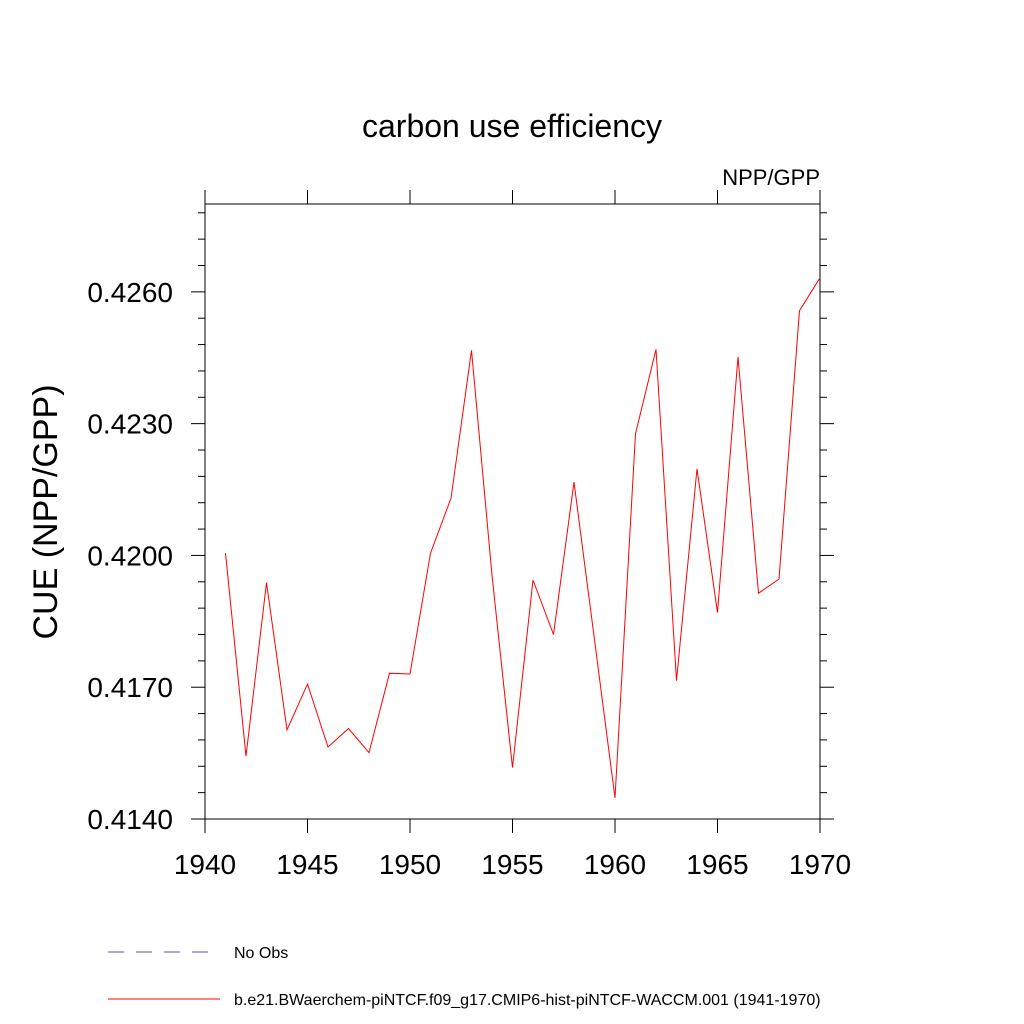 This screenshot has width=1024, height=1024. What do you see at coordinates (46, 511) in the screenshot?
I see `y-axis-label: CUE (NPP/GPP)` at bounding box center [46, 511].